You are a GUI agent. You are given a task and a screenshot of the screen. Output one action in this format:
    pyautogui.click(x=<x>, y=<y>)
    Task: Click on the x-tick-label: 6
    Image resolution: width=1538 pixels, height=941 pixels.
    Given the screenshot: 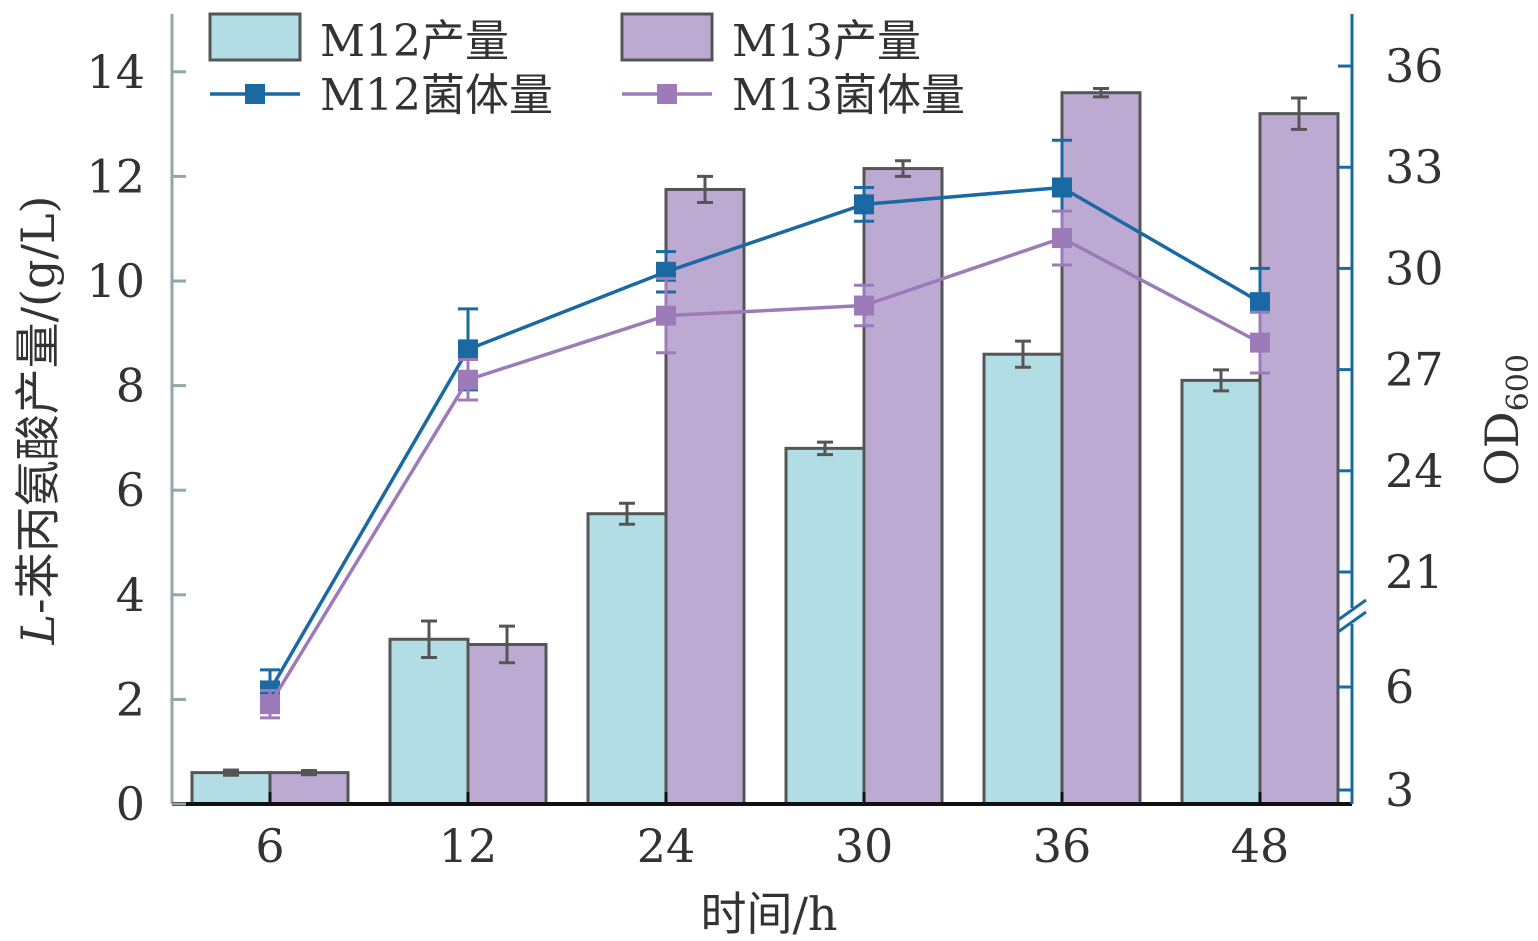 What is the action you would take?
    pyautogui.click(x=269, y=846)
    